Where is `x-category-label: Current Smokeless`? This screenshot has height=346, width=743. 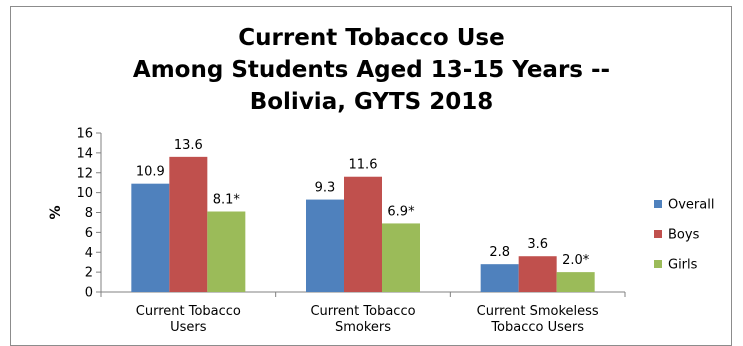 x-category-label: Current Smokeless is located at coordinates (538, 311).